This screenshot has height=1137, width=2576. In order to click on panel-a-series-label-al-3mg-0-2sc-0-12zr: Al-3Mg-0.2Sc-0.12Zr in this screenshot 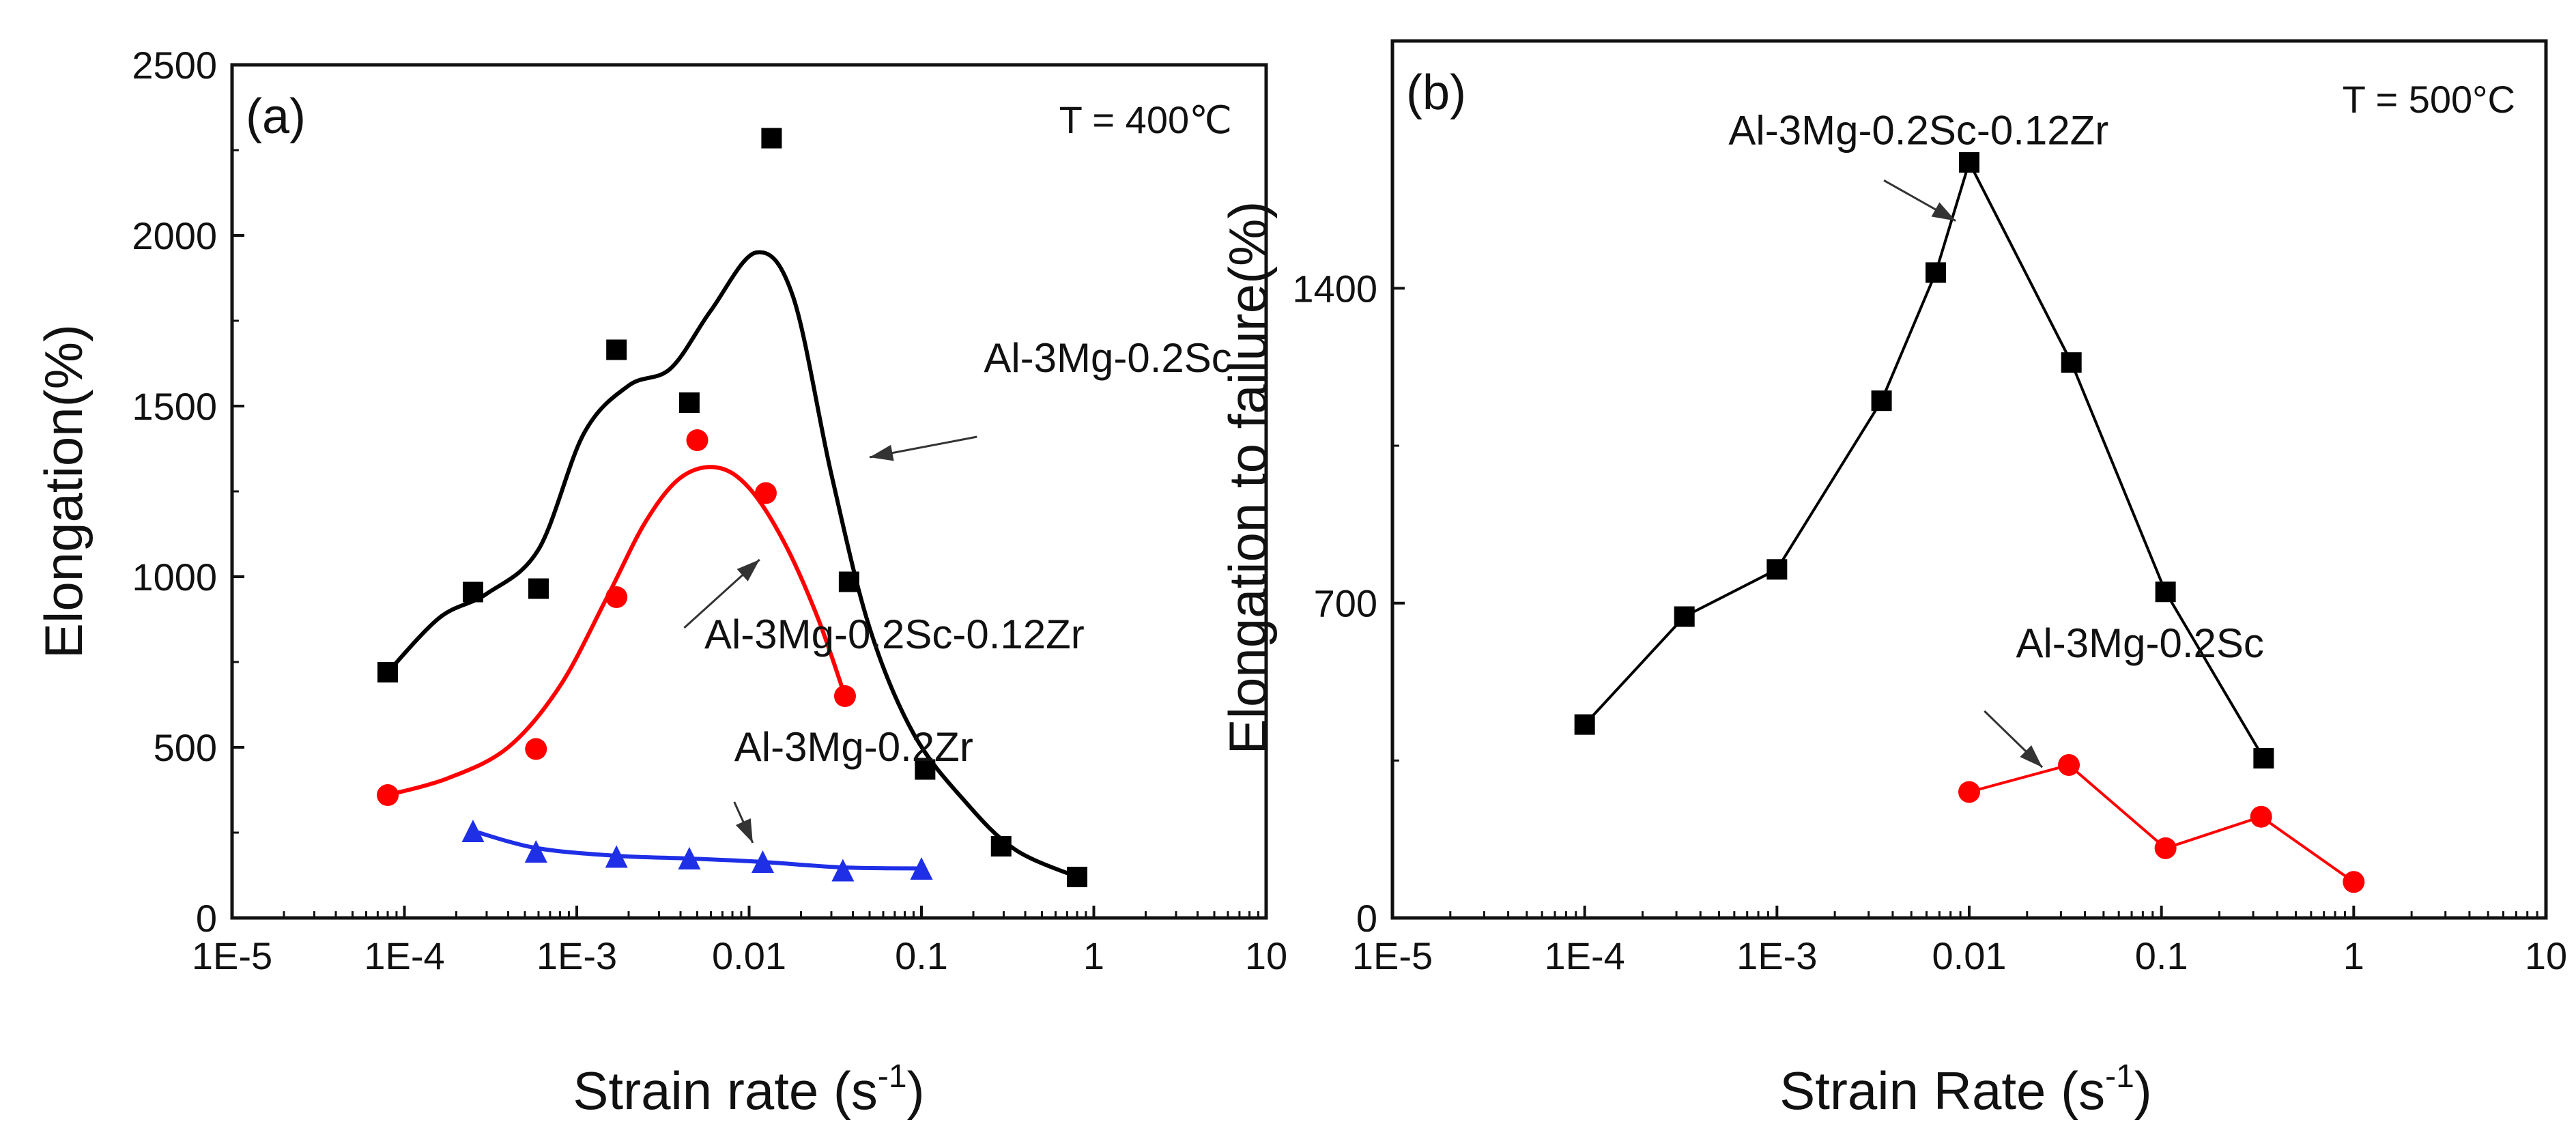, I will do `click(894, 634)`.